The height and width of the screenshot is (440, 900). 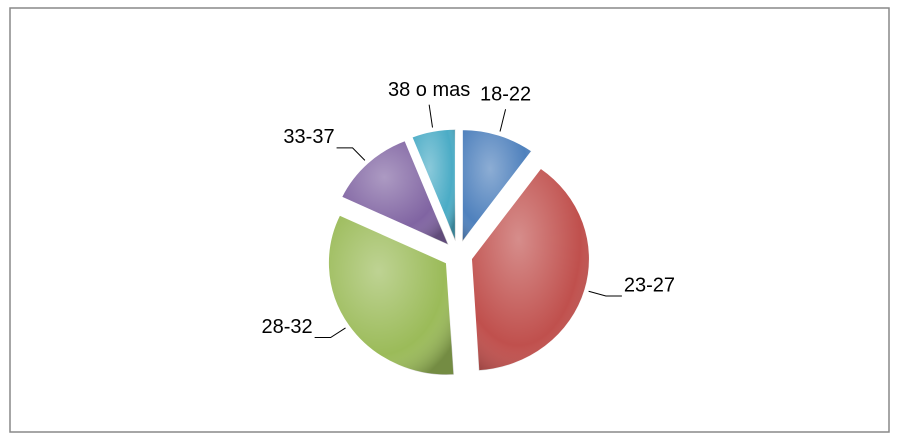 What do you see at coordinates (286, 327) in the screenshot?
I see `slice-label: 28-32` at bounding box center [286, 327].